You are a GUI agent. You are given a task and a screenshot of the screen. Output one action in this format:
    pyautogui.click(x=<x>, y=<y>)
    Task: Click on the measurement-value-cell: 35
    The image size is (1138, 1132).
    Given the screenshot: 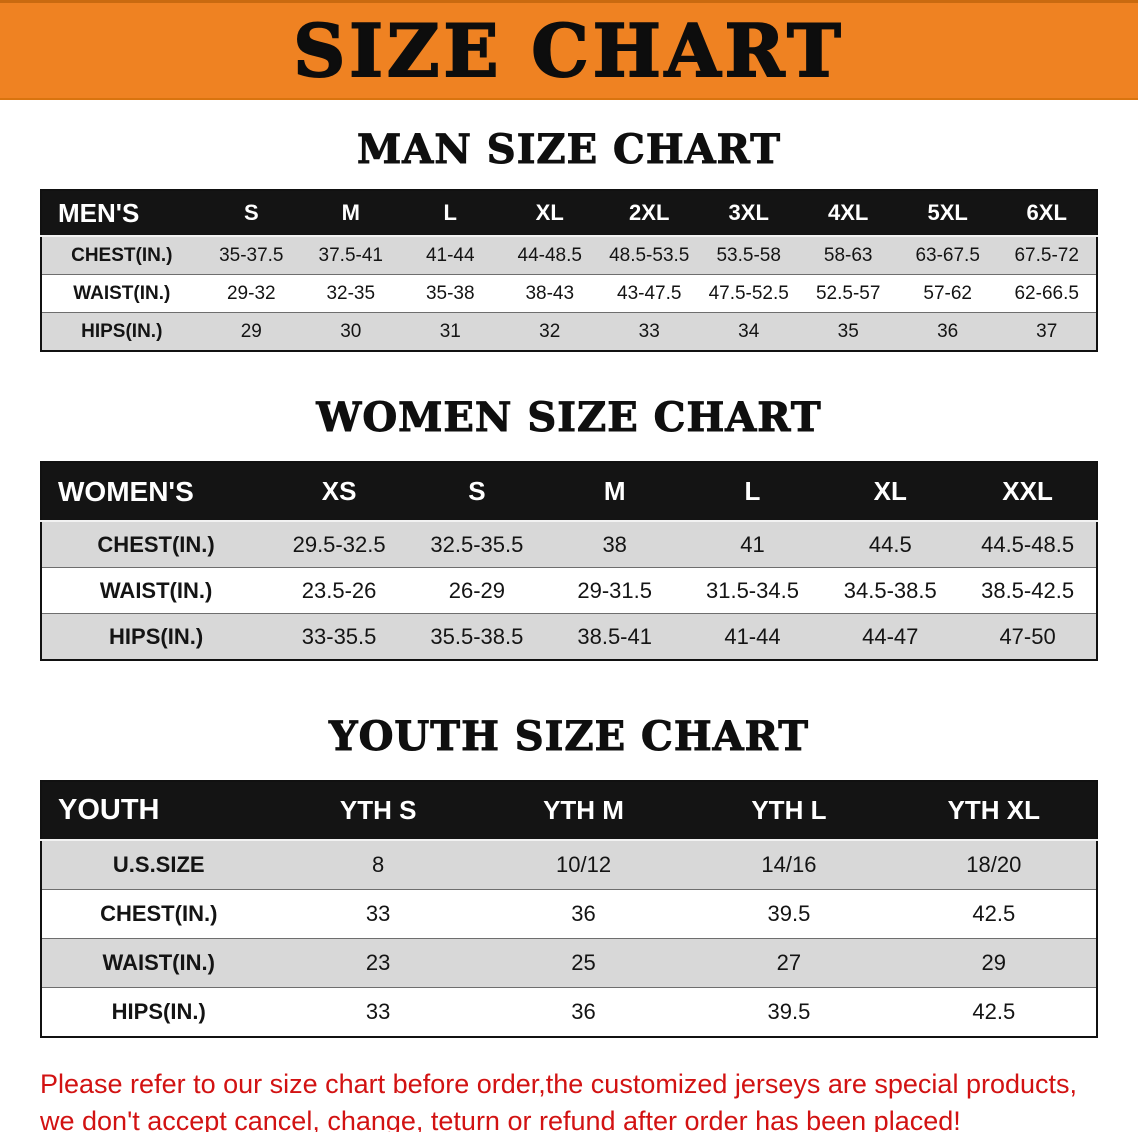 What is the action you would take?
    pyautogui.click(x=848, y=331)
    